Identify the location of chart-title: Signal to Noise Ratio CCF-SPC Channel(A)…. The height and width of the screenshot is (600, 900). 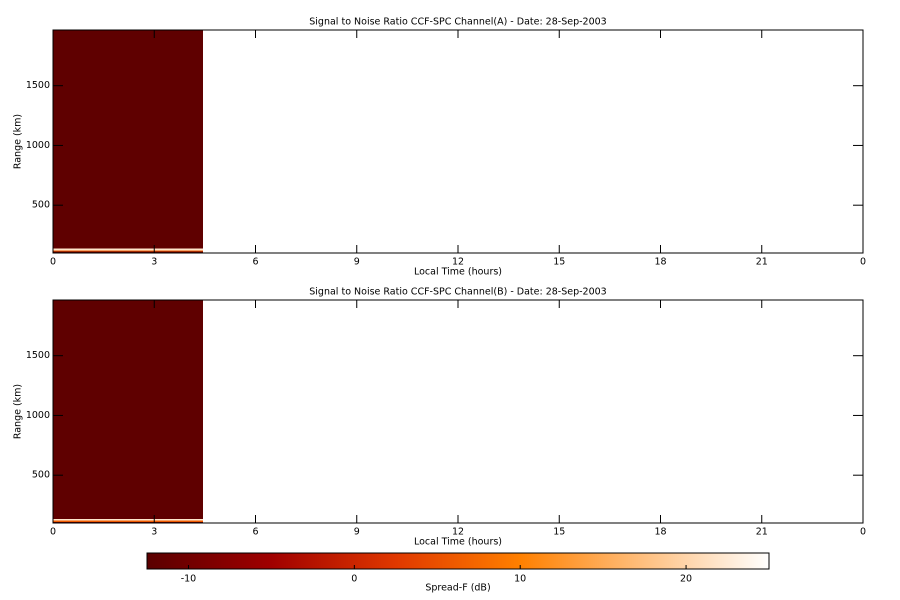
(457, 22).